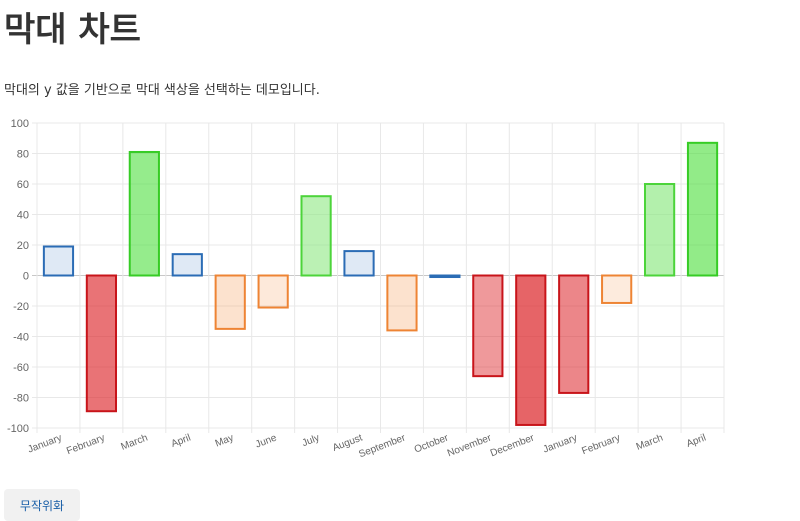  I want to click on page-description: 막대의 y 값을 기반으로 막대 색상을 선택하는 데모입니다., so click(162, 90).